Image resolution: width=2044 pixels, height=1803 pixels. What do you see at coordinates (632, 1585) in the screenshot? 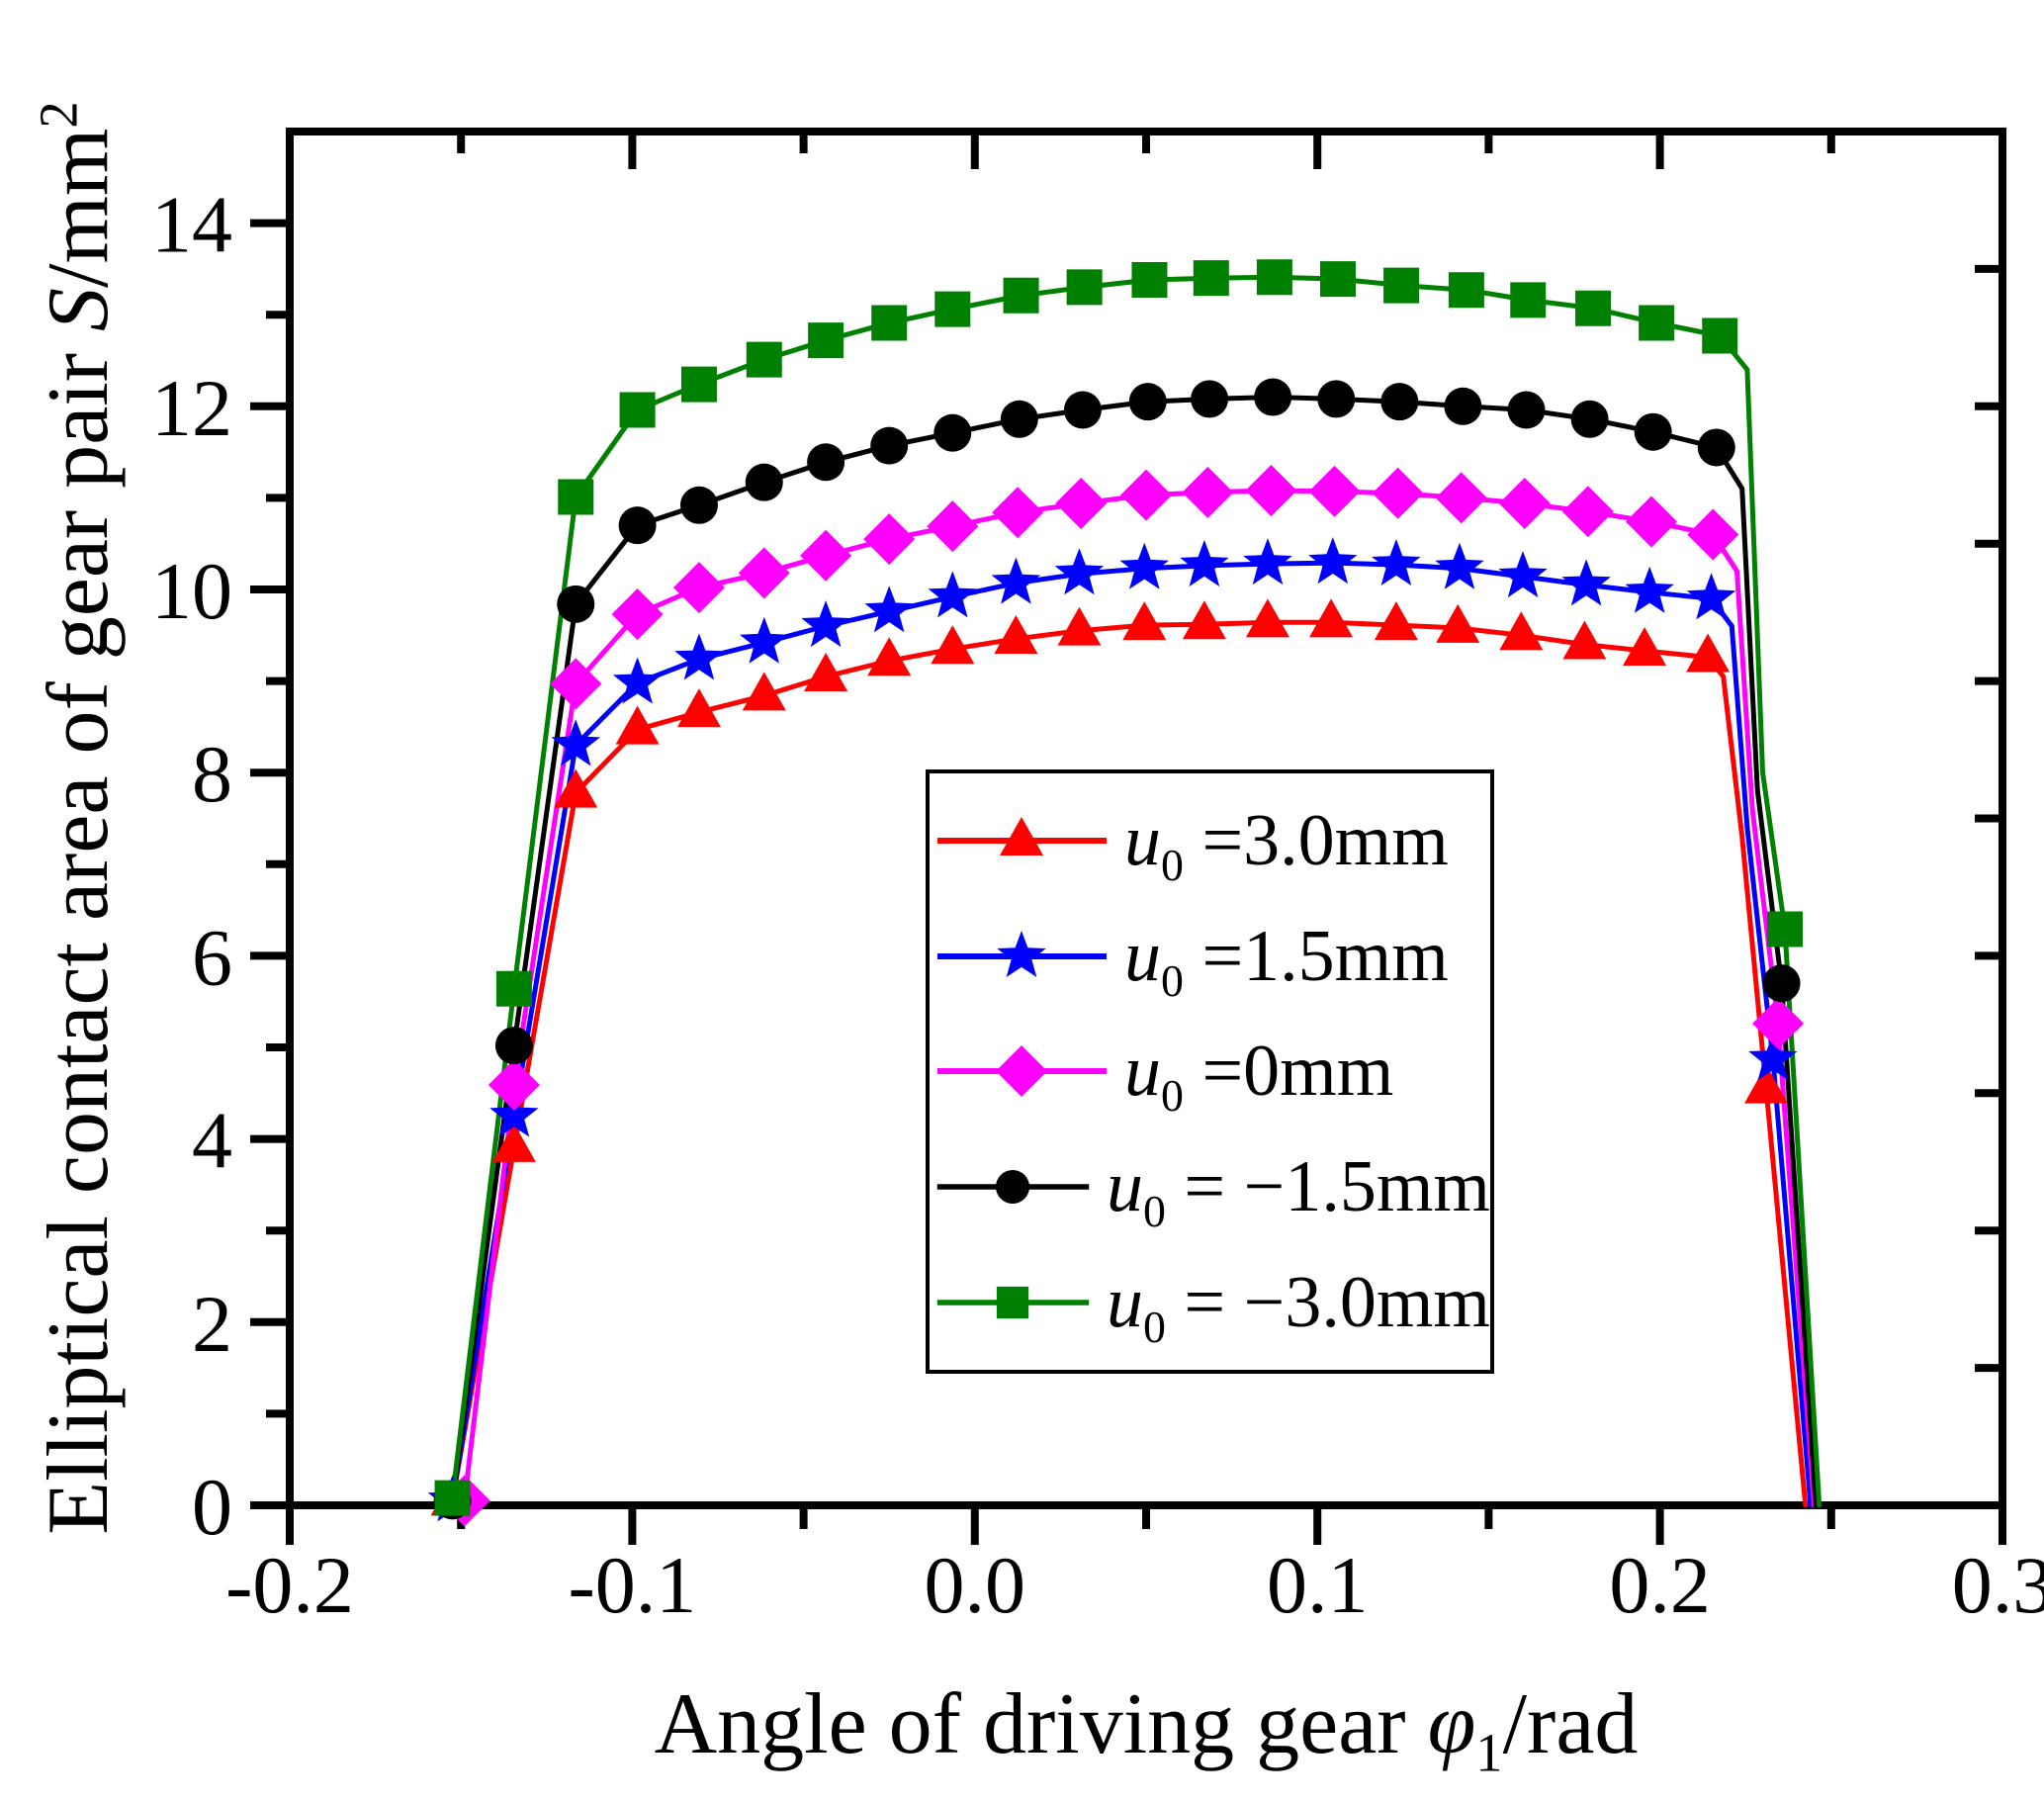
I see `x-tick-label: -0.1` at bounding box center [632, 1585].